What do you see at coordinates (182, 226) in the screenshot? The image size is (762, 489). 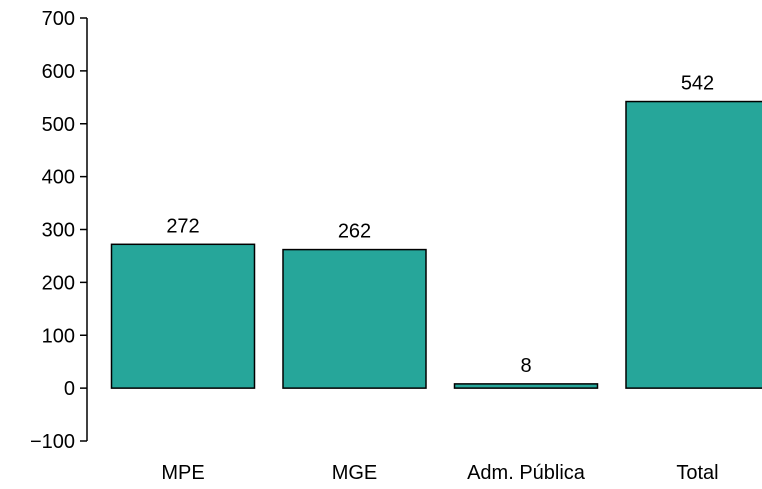 I see `data-label: 272` at bounding box center [182, 226].